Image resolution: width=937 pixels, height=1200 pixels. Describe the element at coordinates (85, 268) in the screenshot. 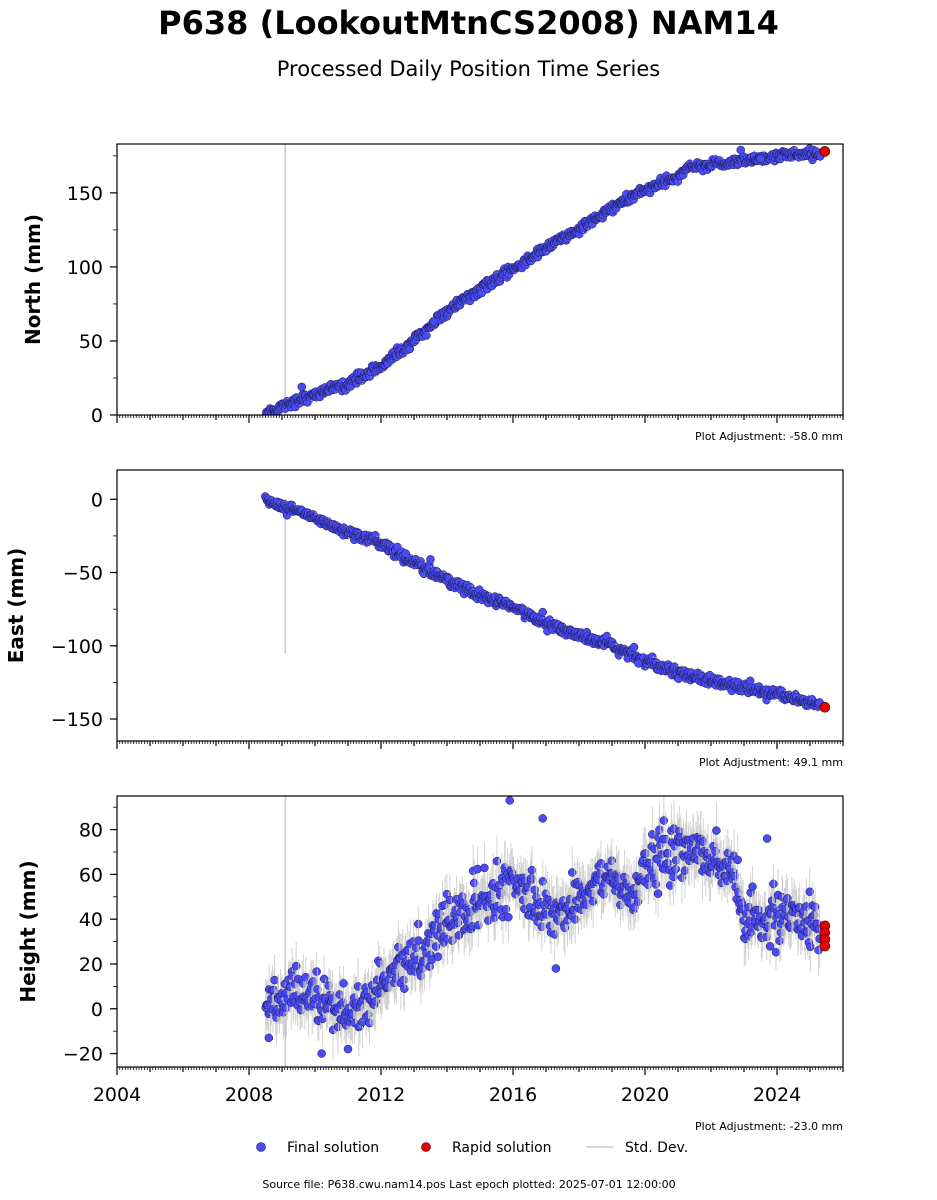

I see `y-tick-label: 100` at that location.